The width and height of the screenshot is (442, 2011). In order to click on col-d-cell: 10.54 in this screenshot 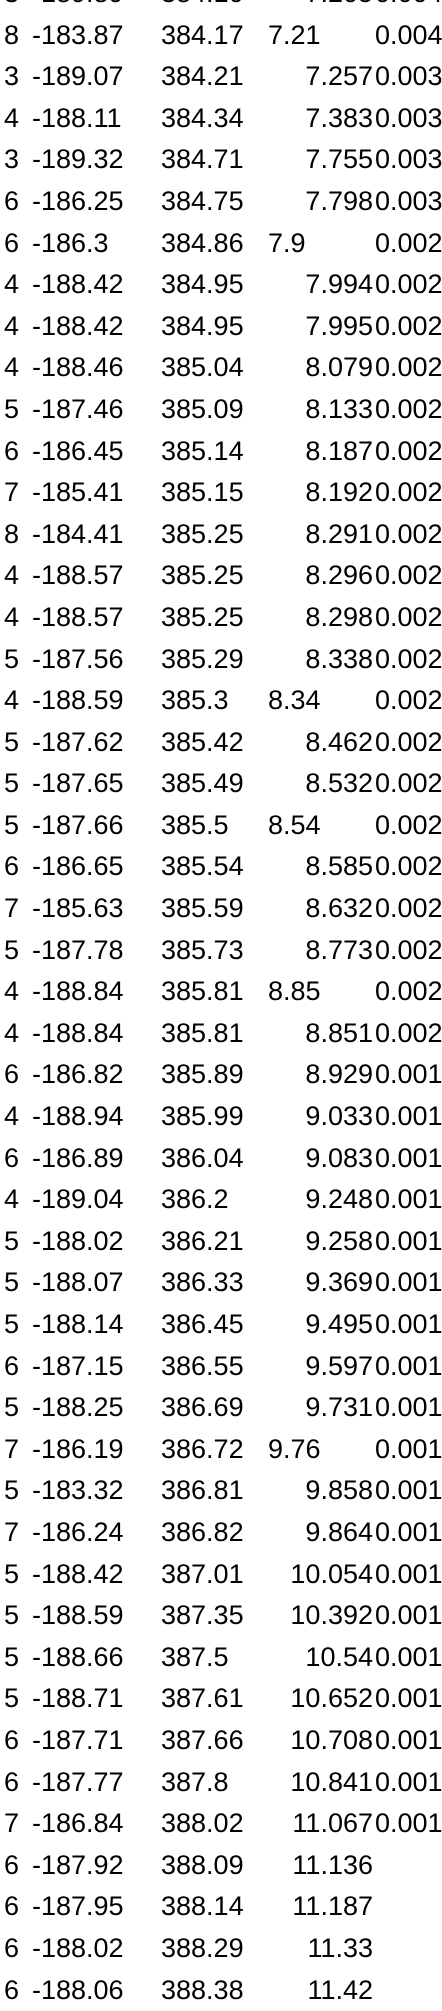, I will do `click(320, 1658)`.